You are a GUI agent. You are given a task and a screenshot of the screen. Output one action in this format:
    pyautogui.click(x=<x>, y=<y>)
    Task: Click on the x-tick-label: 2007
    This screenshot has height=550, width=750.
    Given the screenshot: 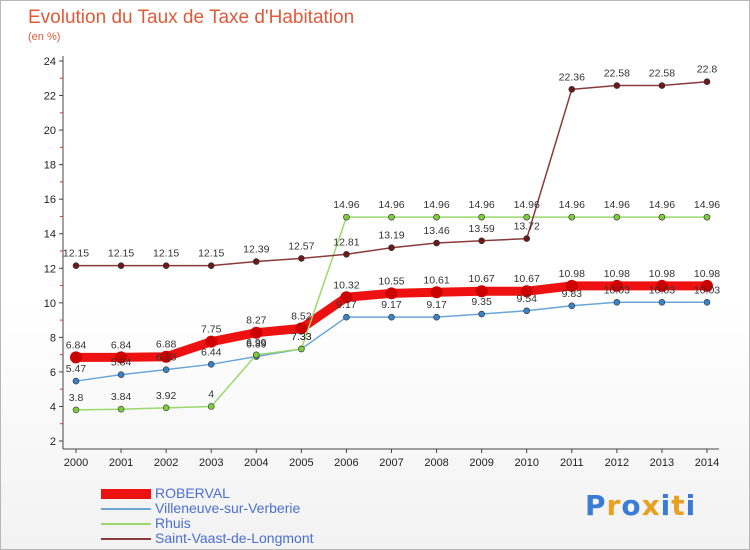 What is the action you would take?
    pyautogui.click(x=391, y=463)
    